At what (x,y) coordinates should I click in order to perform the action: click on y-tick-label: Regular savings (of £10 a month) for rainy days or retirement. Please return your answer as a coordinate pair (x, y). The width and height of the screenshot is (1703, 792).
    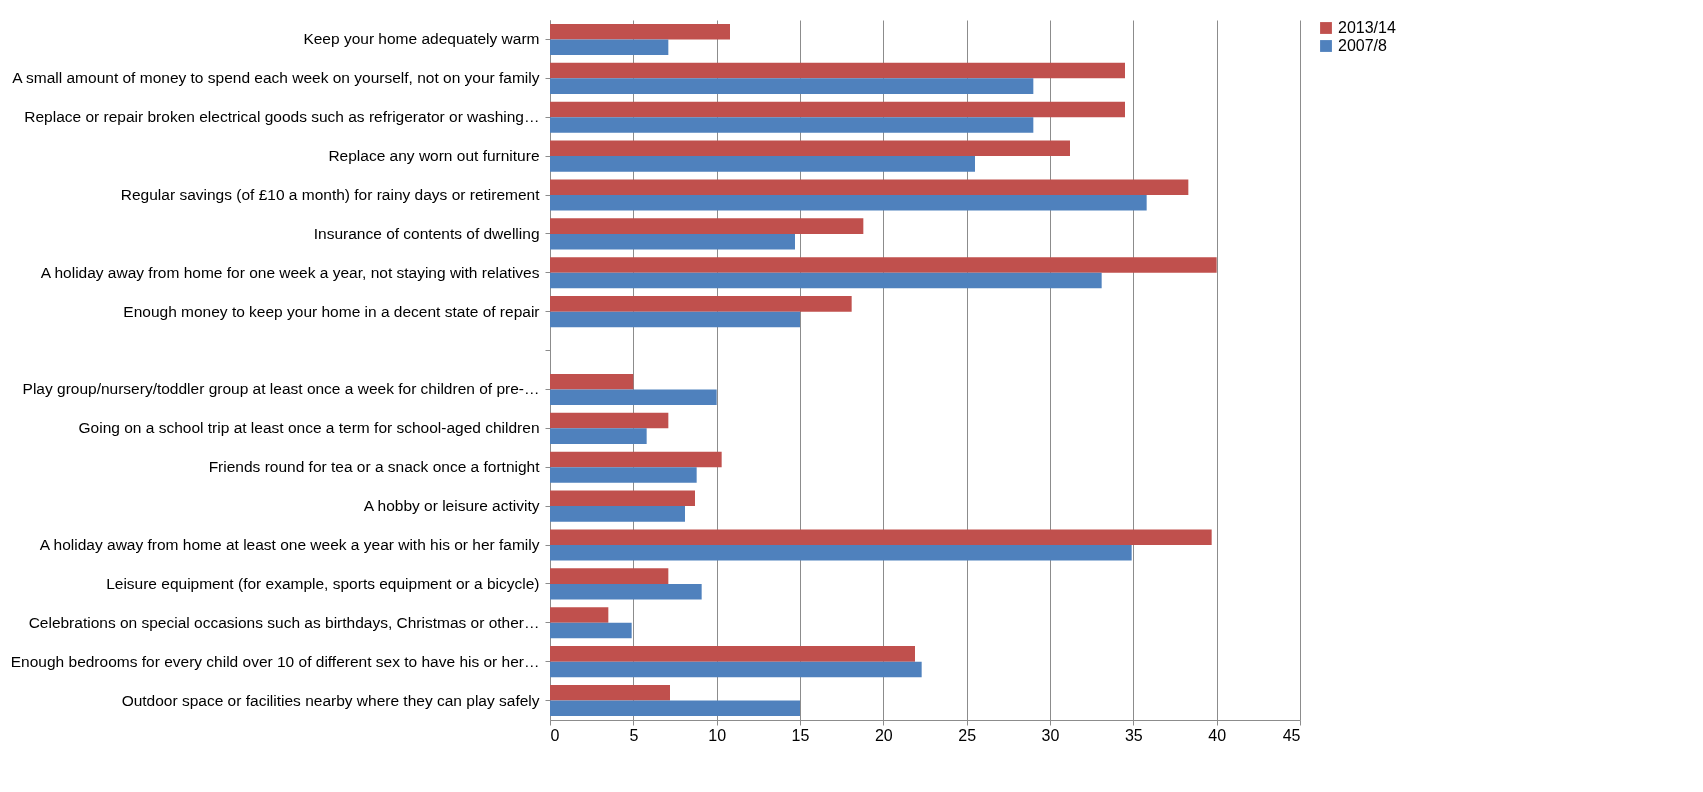
    Looking at the image, I should click on (330, 194).